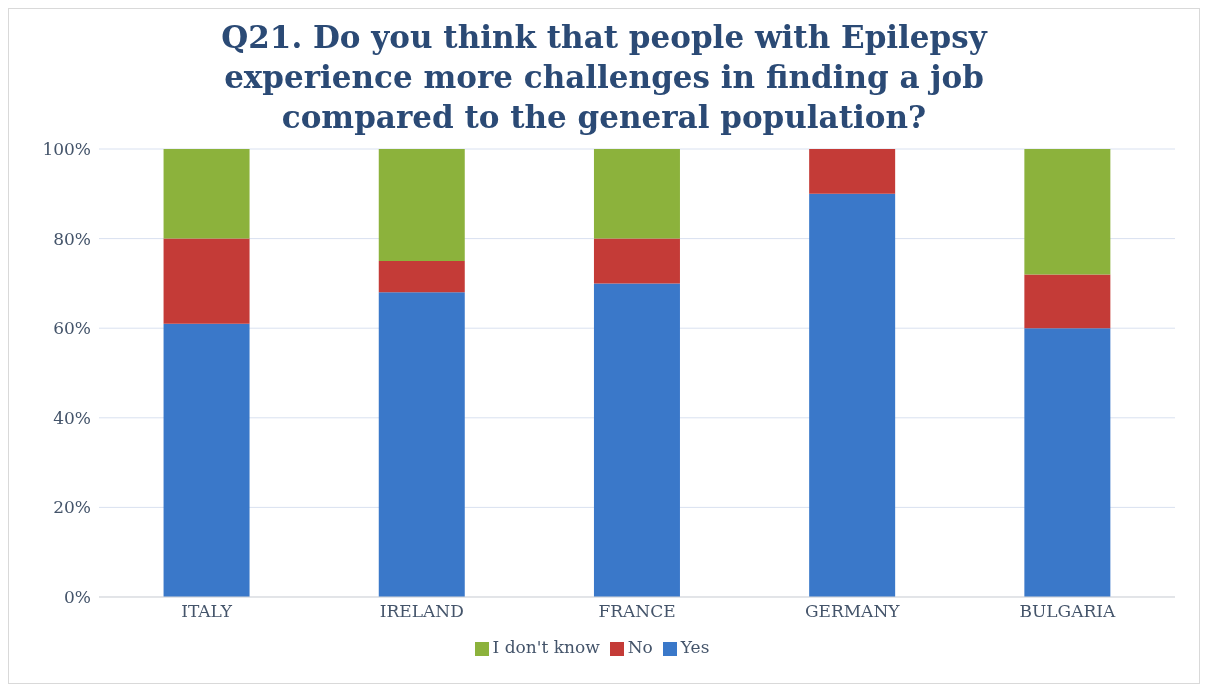  Describe the element at coordinates (421, 611) in the screenshot. I see `x-tick-label: IRELAND` at that location.